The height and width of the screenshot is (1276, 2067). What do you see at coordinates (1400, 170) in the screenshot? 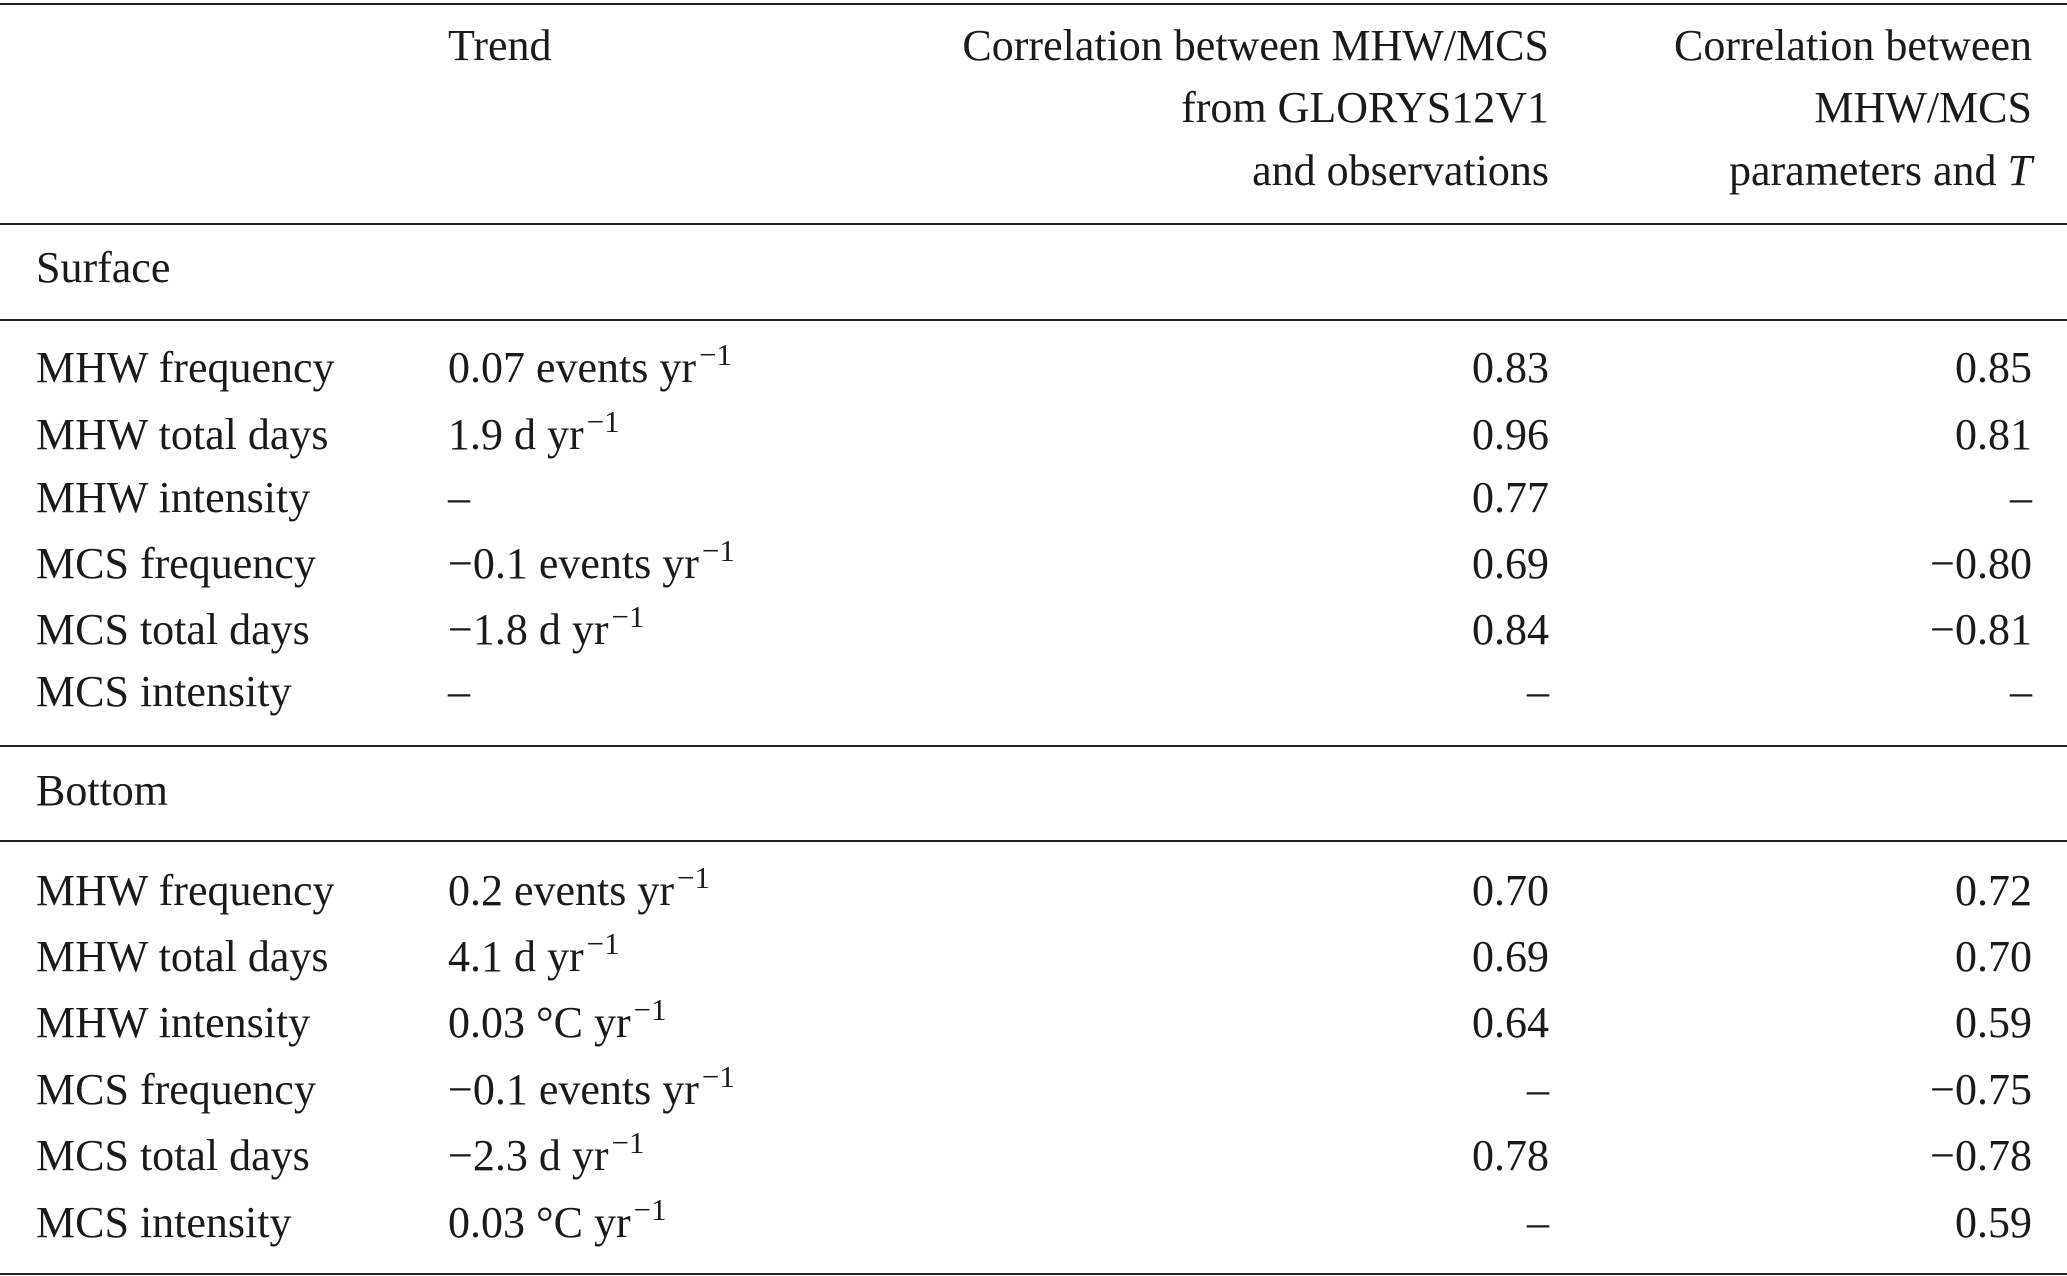
I see `header-cell: and observations` at bounding box center [1400, 170].